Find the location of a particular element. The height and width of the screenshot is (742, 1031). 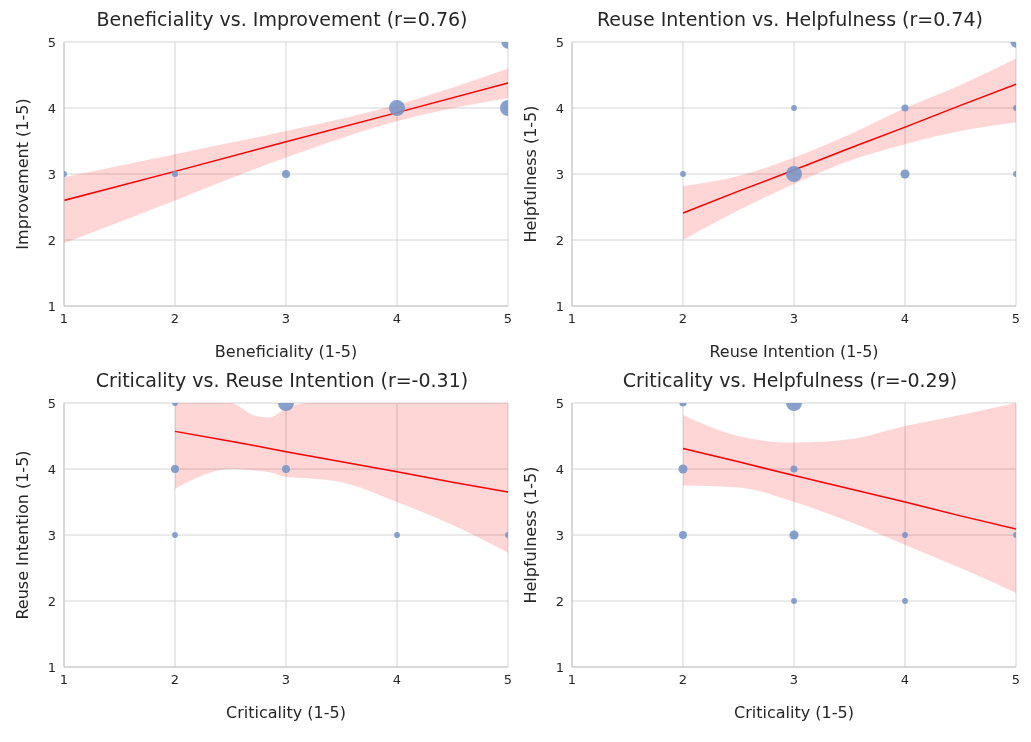

x-axis-title: Reuse Intention (1-5) is located at coordinates (794, 351).